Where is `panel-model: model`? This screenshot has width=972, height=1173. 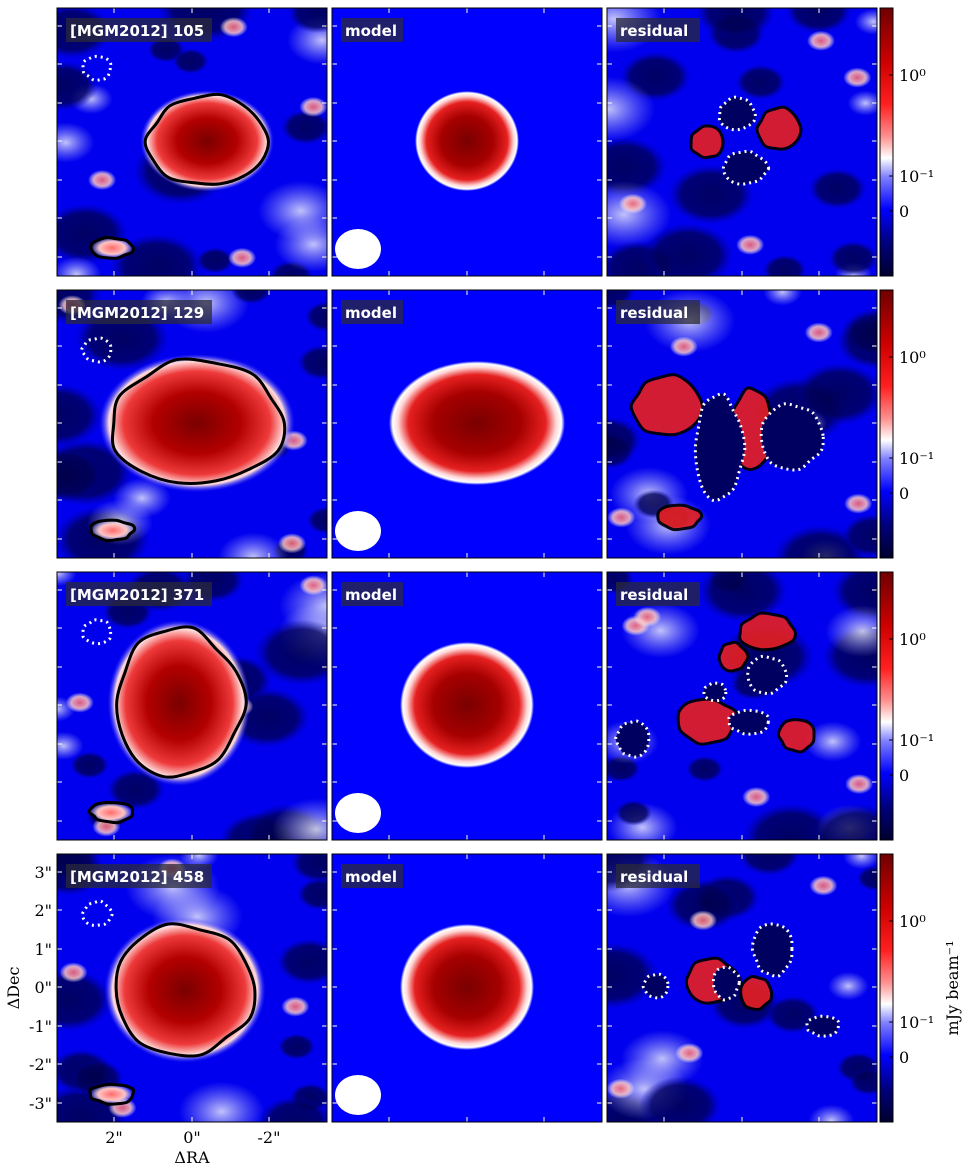 panel-model: model is located at coordinates (467, 424).